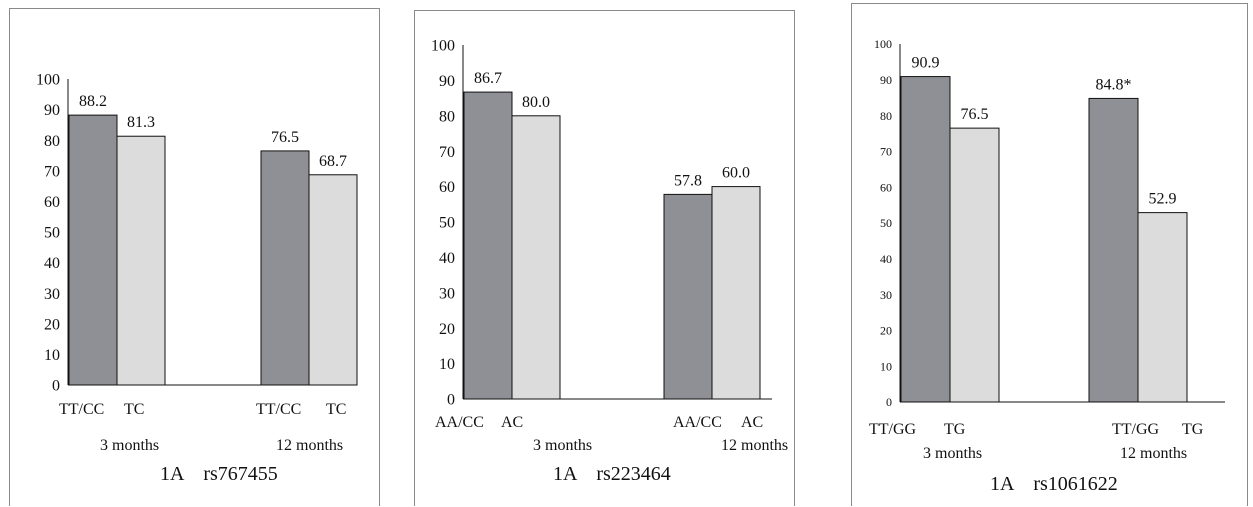  What do you see at coordinates (1163, 199) in the screenshot?
I see `data-label: 52.9` at bounding box center [1163, 199].